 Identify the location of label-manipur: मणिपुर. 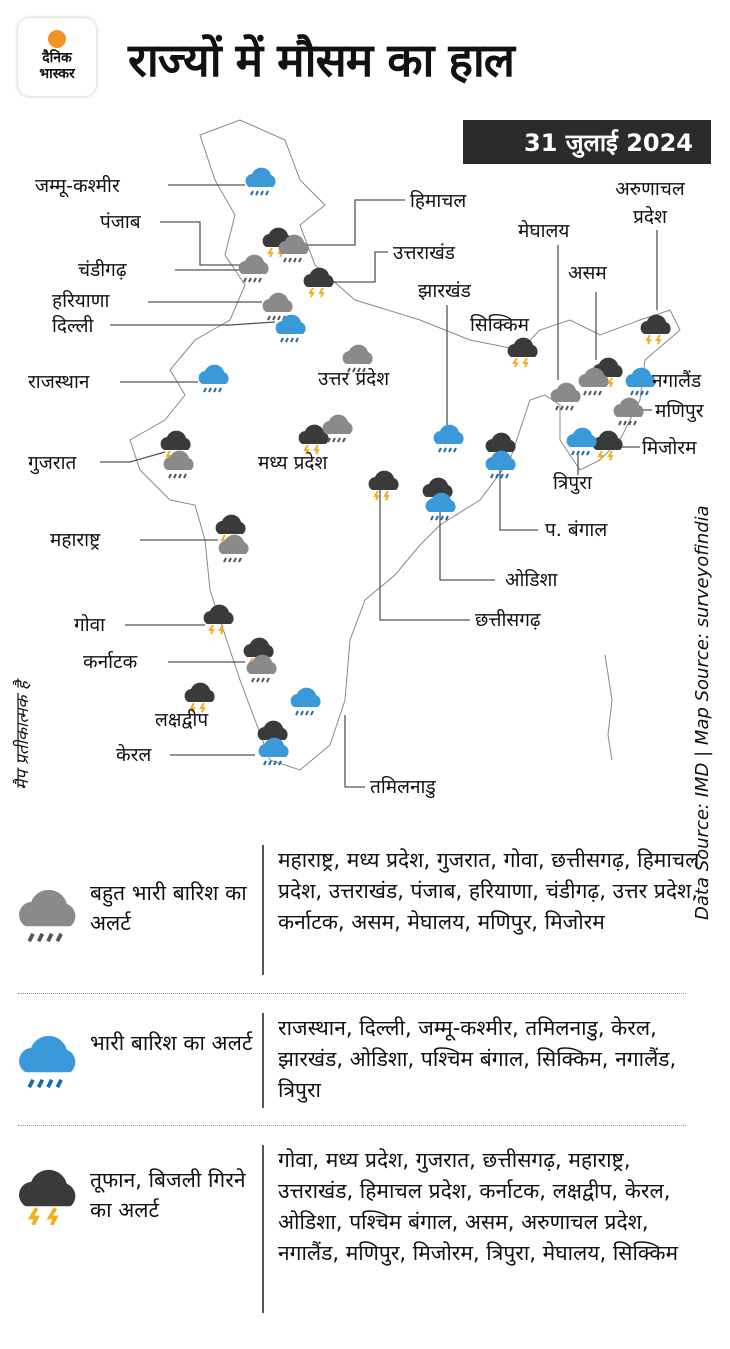
(679, 411).